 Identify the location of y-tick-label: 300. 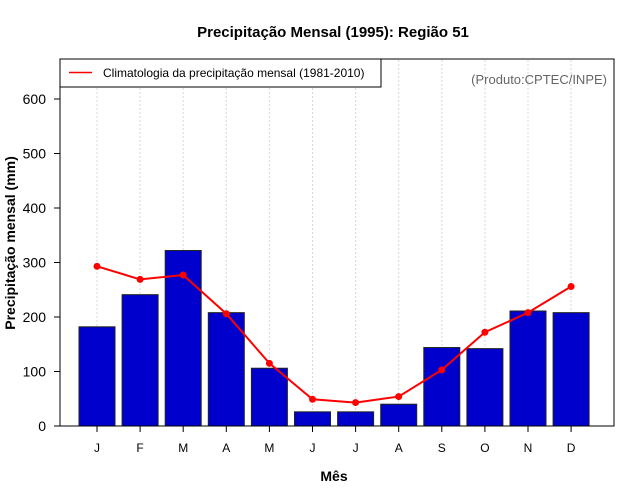
(35, 263).